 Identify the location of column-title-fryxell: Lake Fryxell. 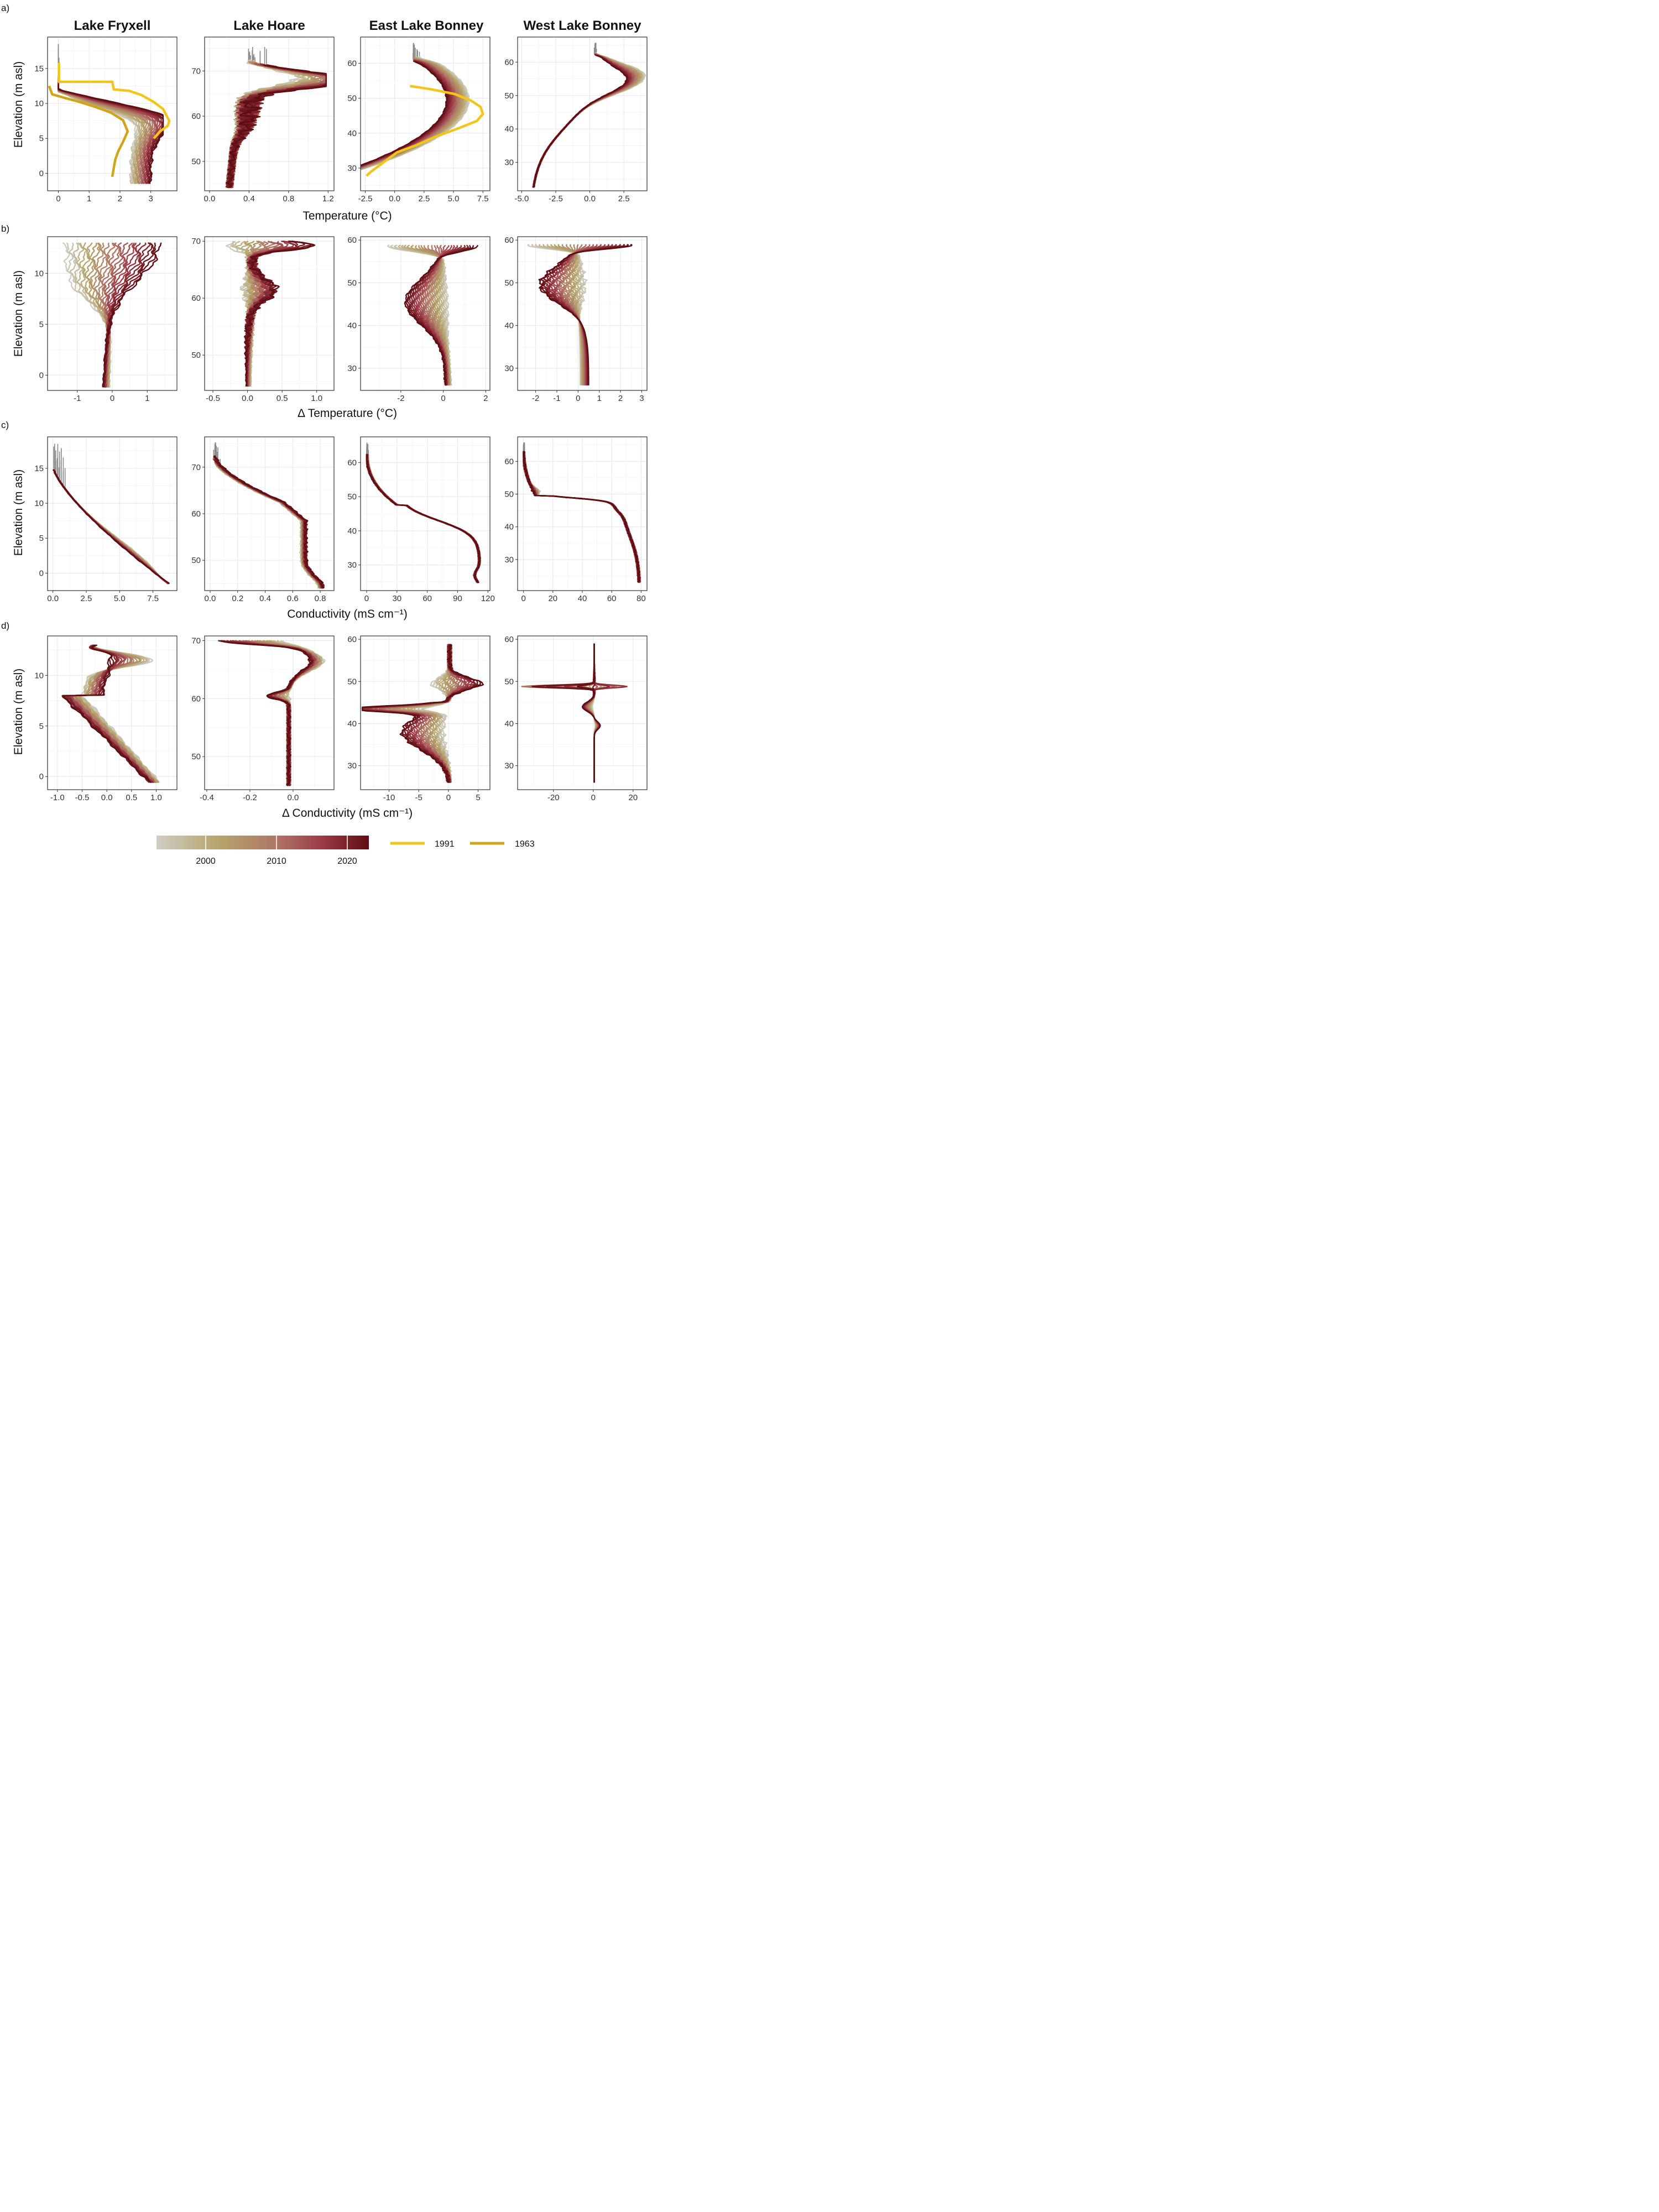
(113, 26).